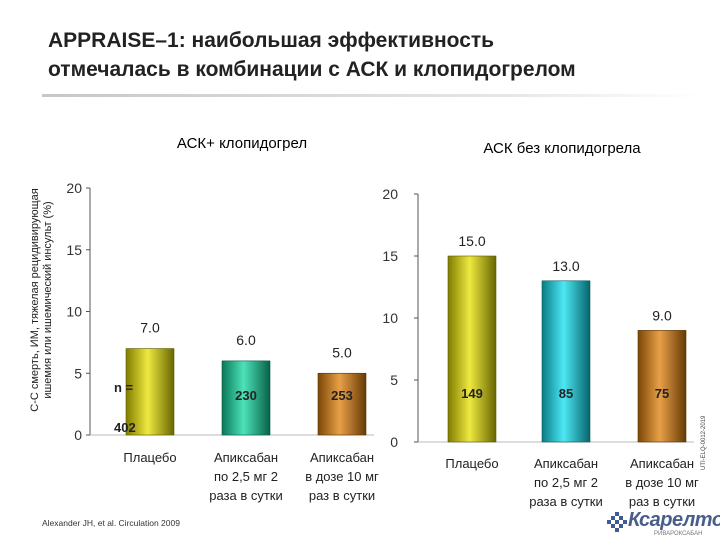  What do you see at coordinates (271, 40) in the screenshot?
I see `slide-title-line-1: APPRAISE–1: наибольшая эффективность` at bounding box center [271, 40].